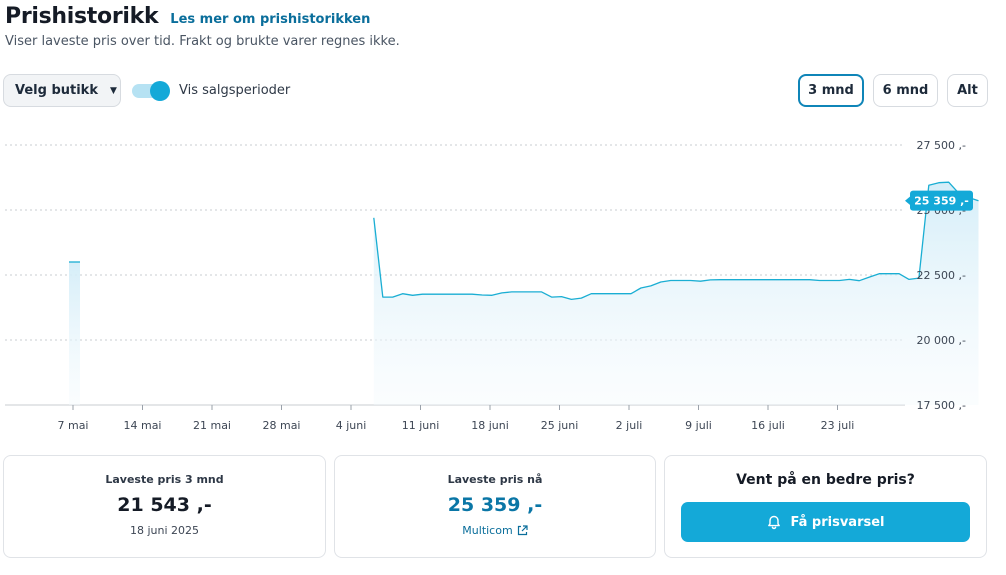  Describe the element at coordinates (941, 340) in the screenshot. I see `y-tick-label: 20 000 ,-` at that location.